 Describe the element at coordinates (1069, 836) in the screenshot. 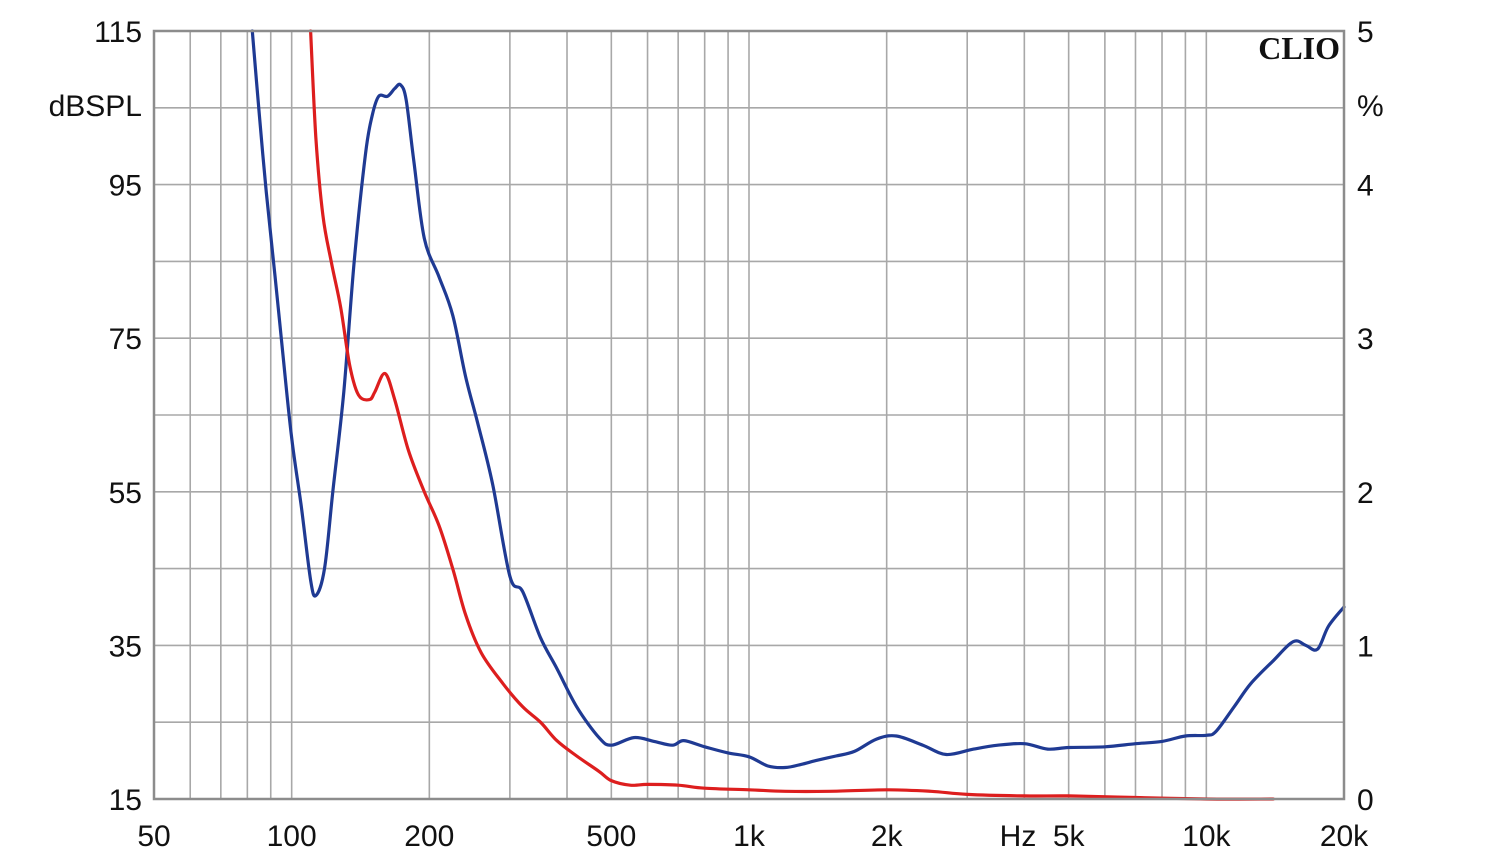

I see `x-tick-label: 5k` at that location.